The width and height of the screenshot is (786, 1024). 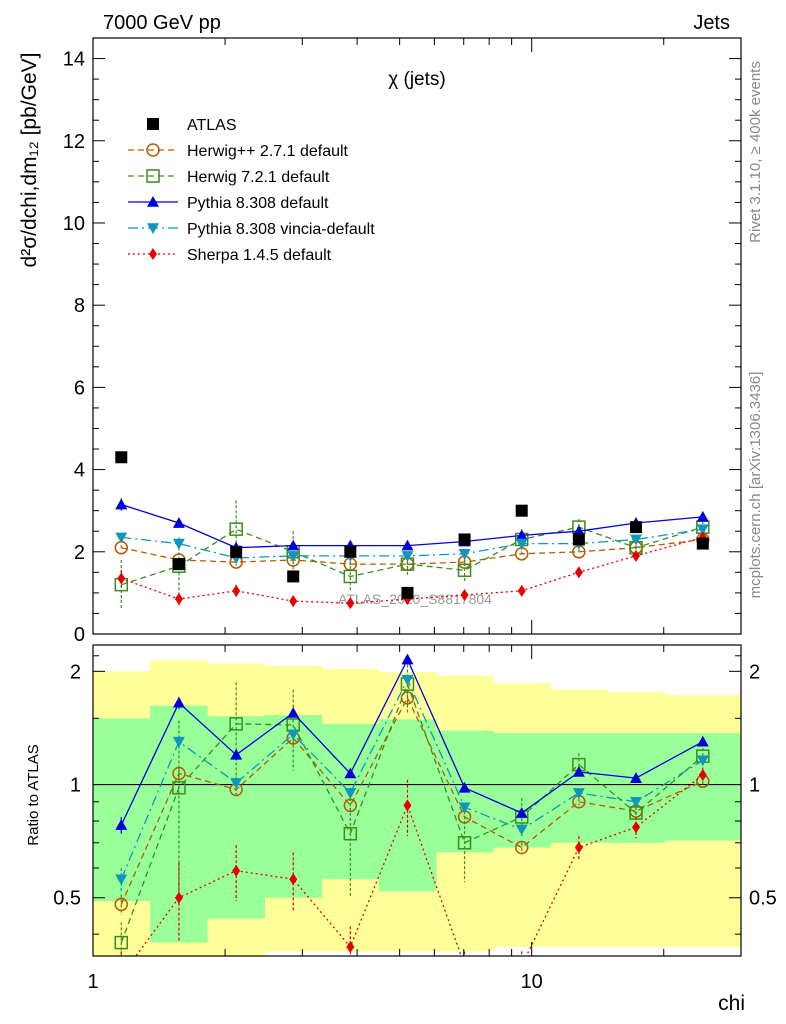 I want to click on mcplots-label: mcplots.cern.ch [arXiv:1306.3436], so click(x=755, y=485).